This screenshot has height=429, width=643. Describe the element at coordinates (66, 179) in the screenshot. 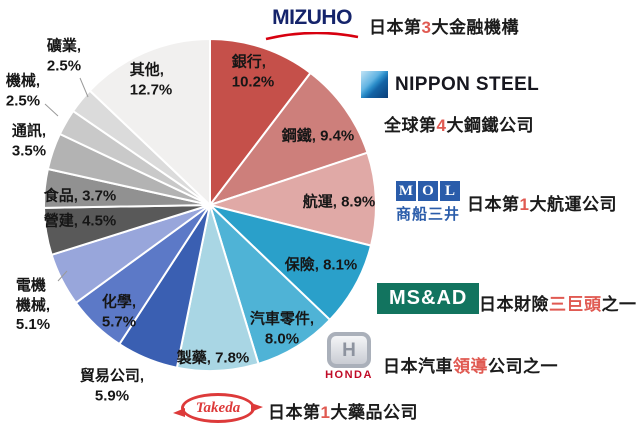

I see `leader-lines` at that location.